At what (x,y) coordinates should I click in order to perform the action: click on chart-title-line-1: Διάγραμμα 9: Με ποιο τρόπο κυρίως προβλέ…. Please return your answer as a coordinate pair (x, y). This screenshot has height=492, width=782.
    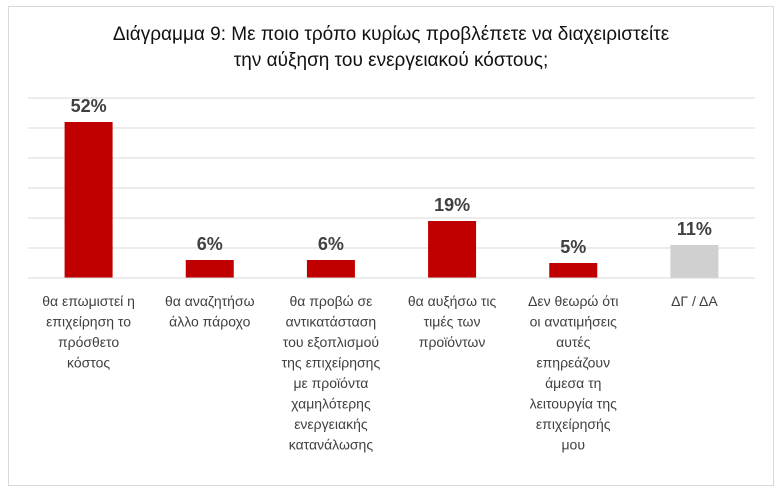
    Looking at the image, I should click on (391, 34).